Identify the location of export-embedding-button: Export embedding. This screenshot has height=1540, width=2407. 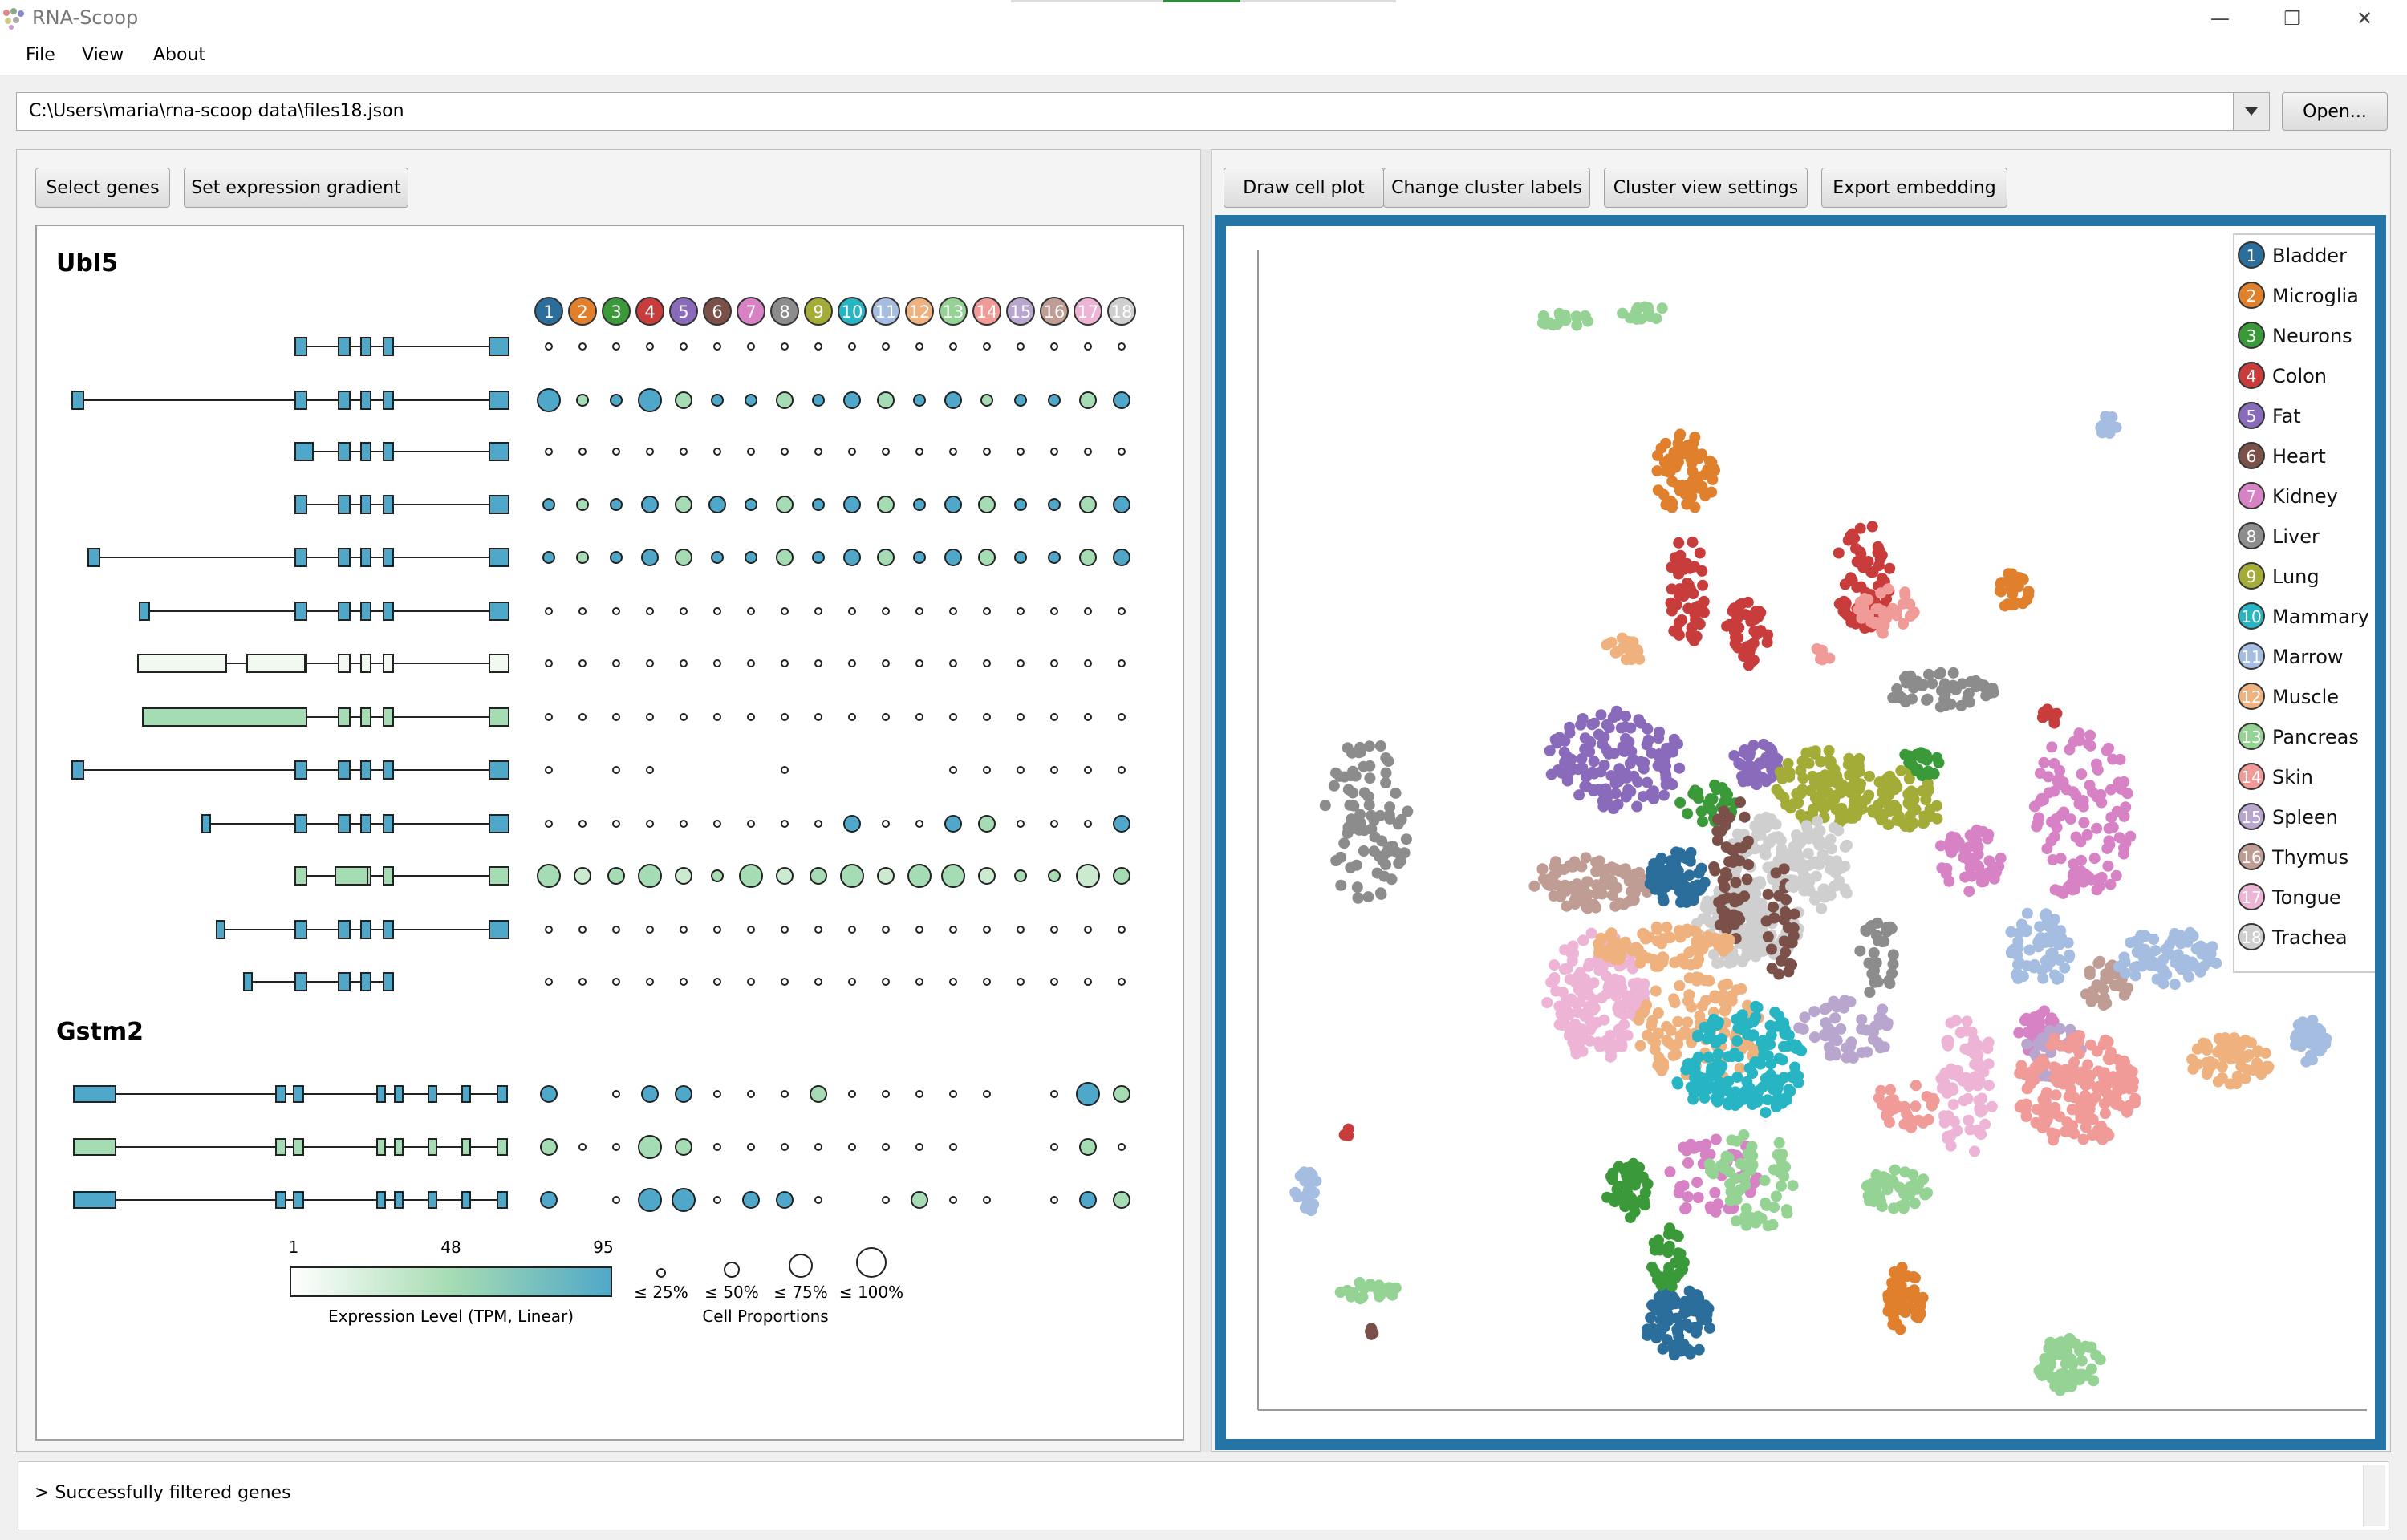
(1914, 188).